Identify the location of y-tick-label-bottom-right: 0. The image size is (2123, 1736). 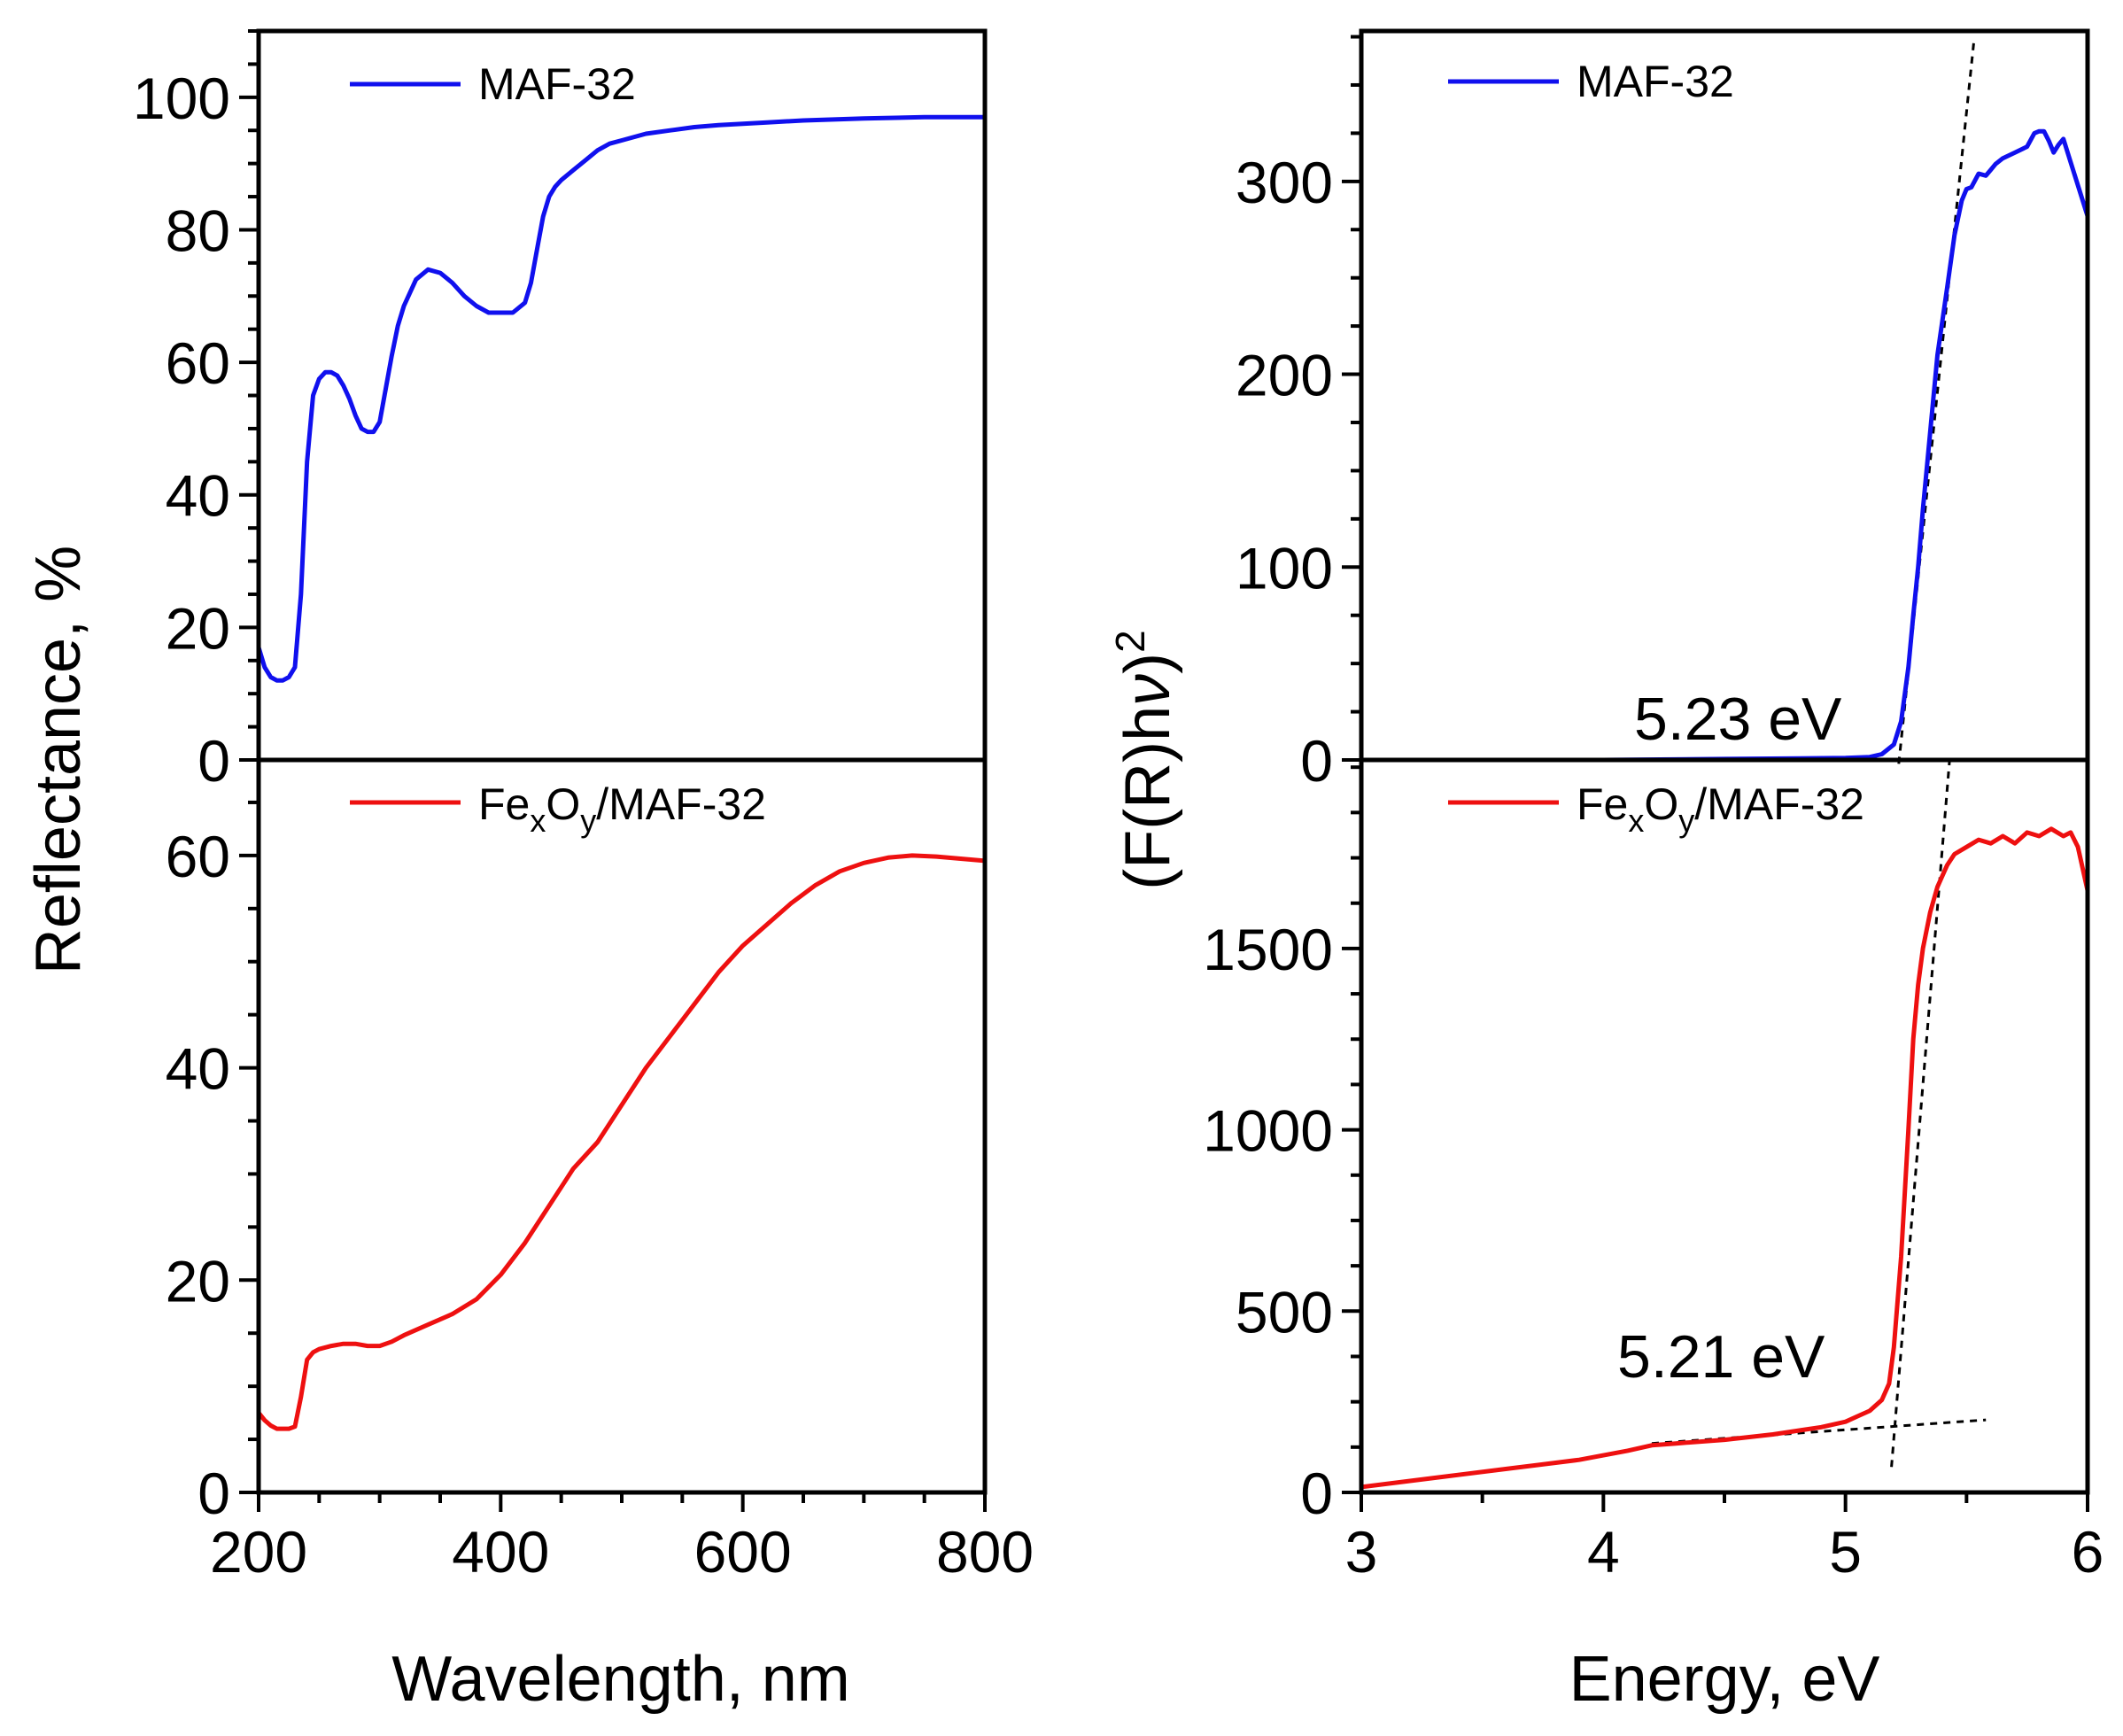
(1316, 1494).